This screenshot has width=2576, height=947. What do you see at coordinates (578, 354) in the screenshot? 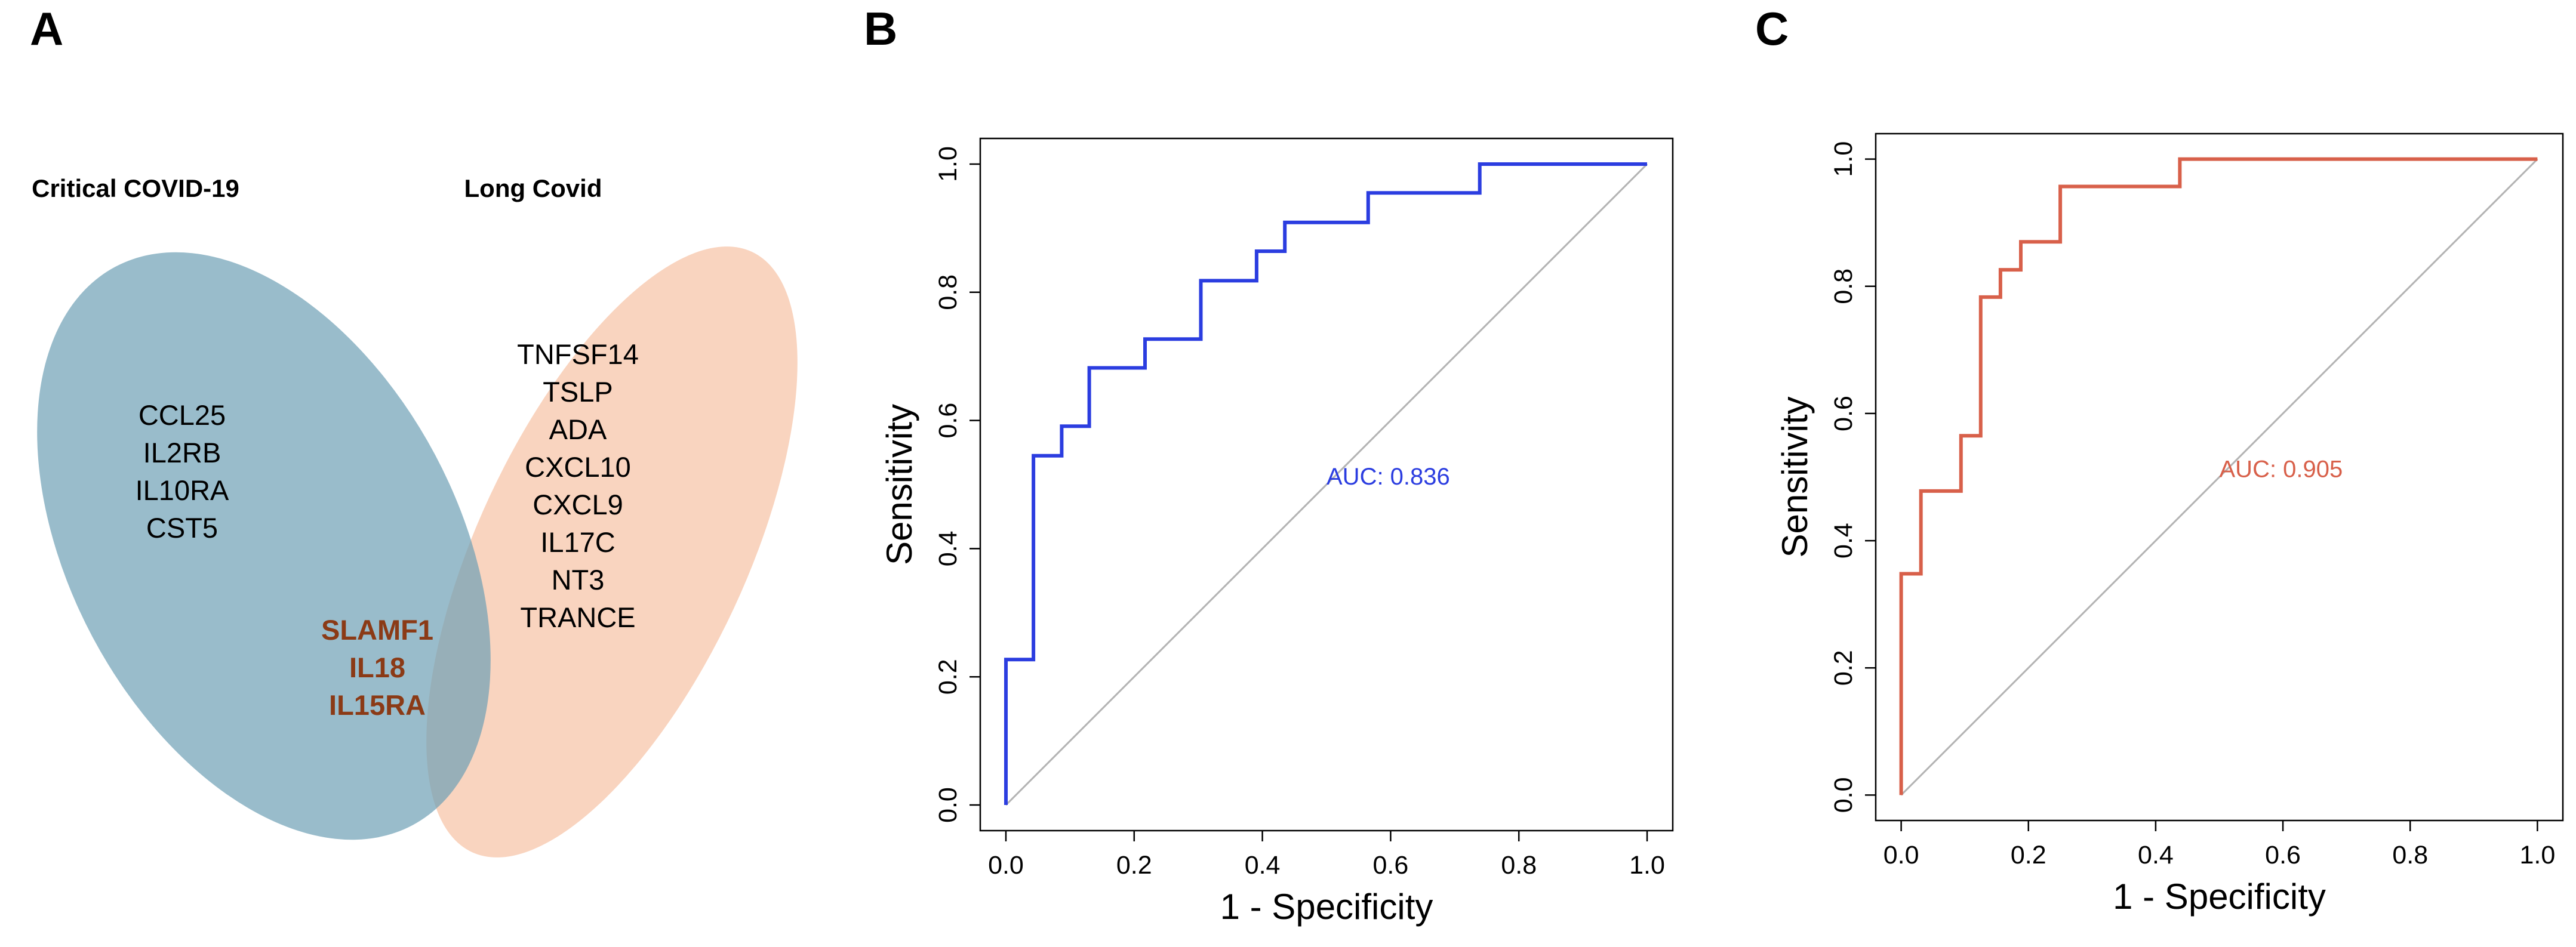
I see `venn-right-gene: TNFSF14` at bounding box center [578, 354].